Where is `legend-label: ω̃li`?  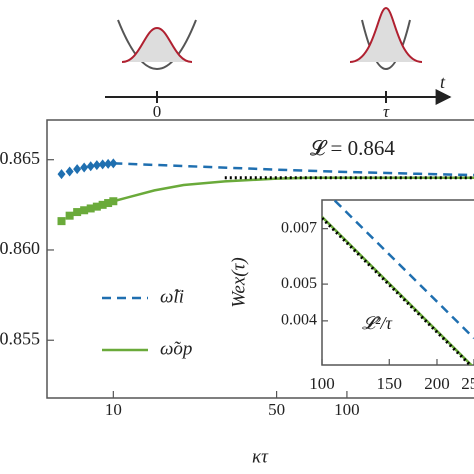 legend-label: ω̃li is located at coordinates (172, 296).